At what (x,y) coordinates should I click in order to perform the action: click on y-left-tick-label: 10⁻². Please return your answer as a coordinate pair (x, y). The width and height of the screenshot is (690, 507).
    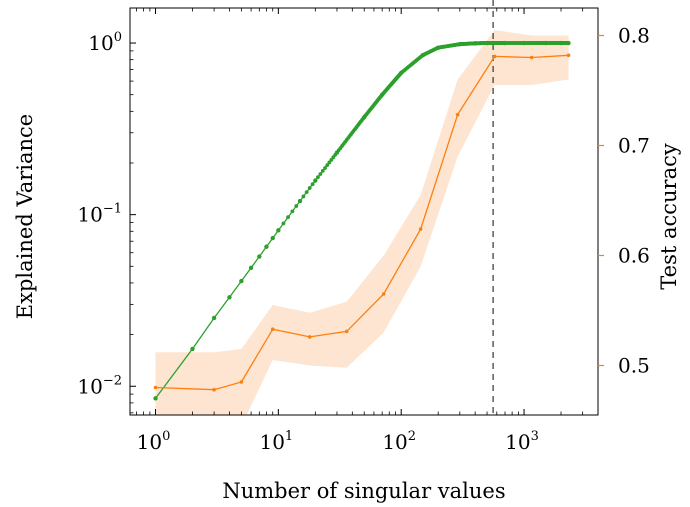
    Looking at the image, I should click on (99, 385).